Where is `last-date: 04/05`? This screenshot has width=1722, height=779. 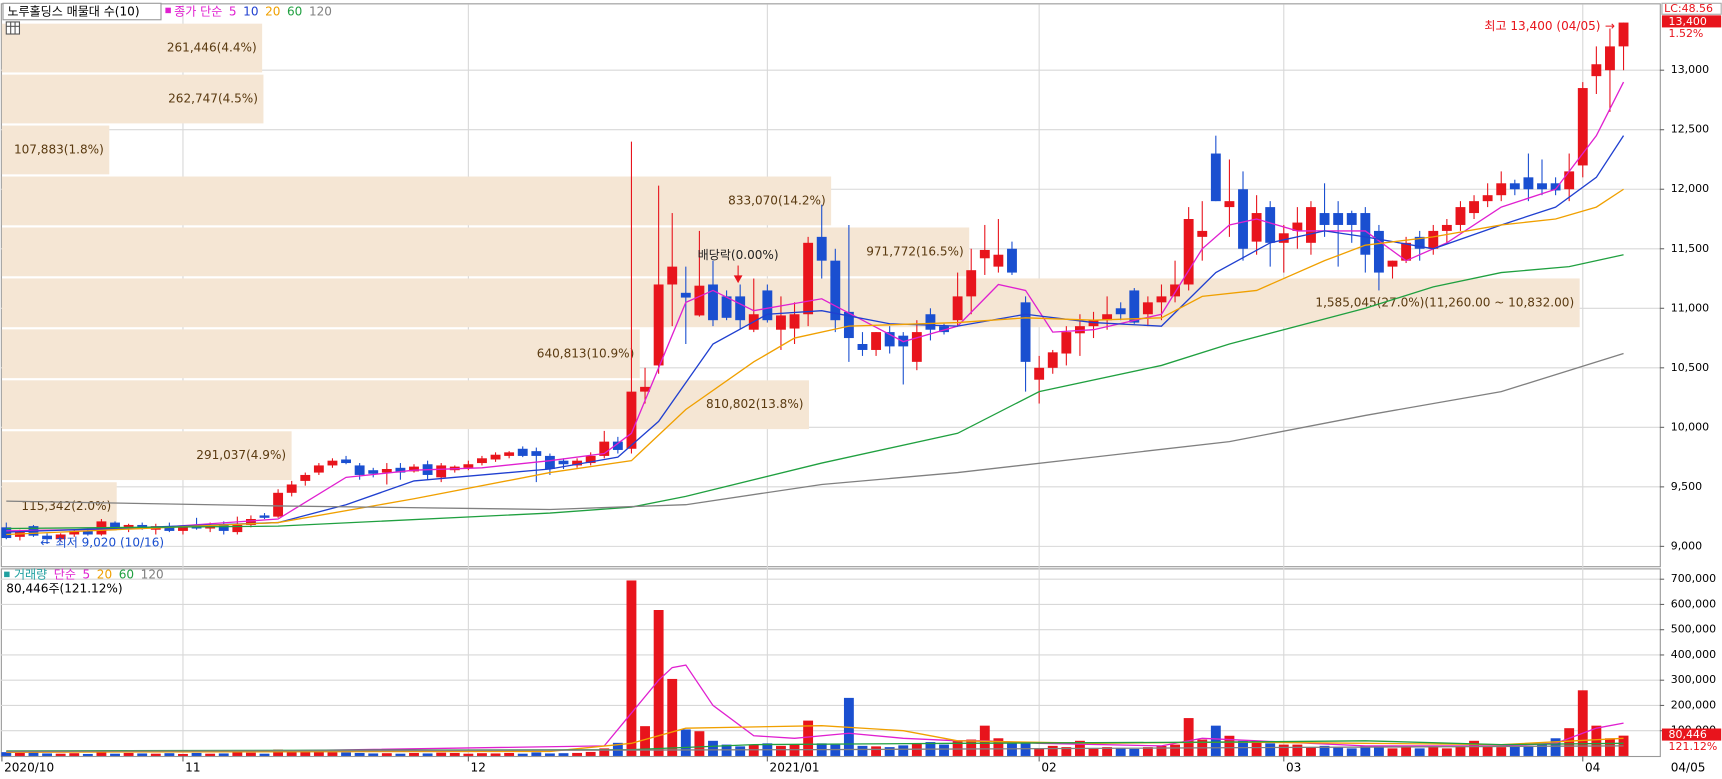
last-date: 04/05 is located at coordinates (1688, 768).